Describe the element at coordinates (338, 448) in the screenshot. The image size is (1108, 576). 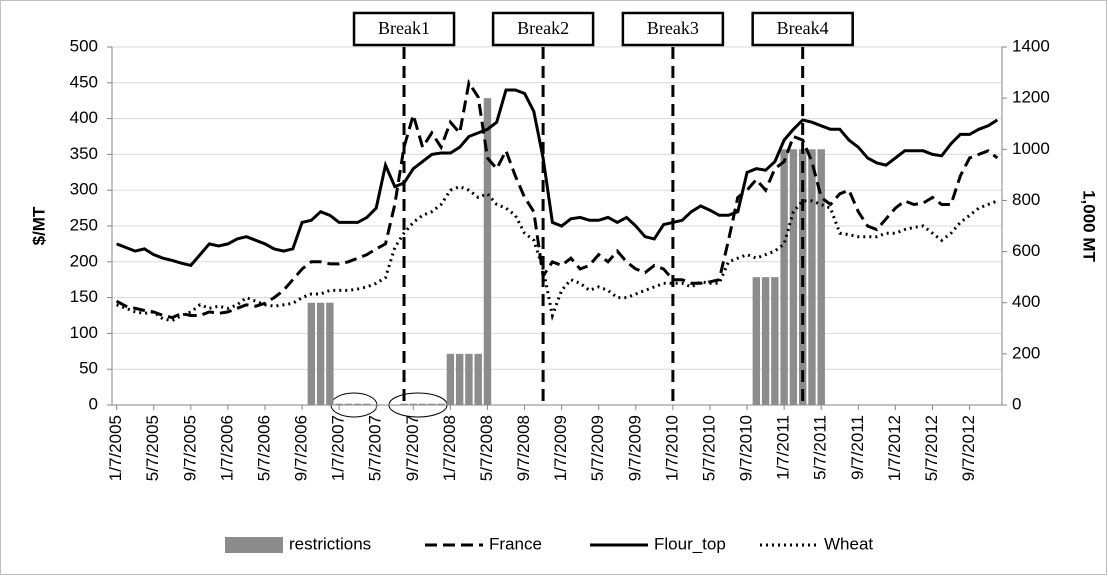
I see `x-tick-label: 1/7/2007` at that location.